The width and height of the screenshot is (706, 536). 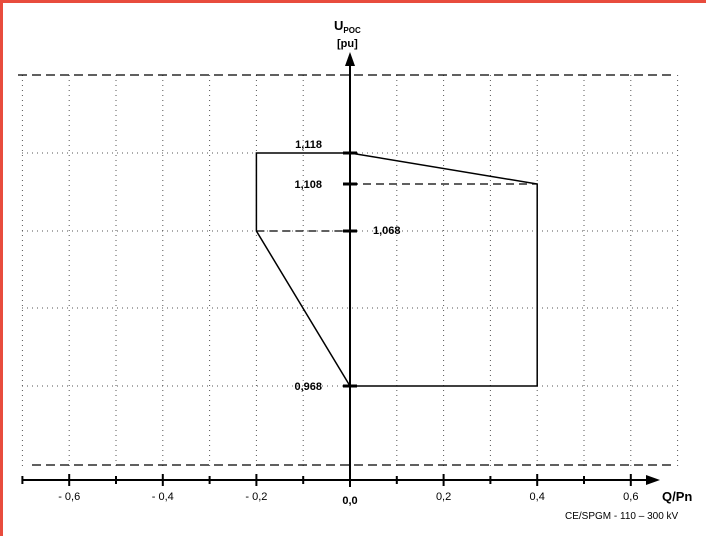 I want to click on x-tick-label: - 0,4, so click(x=163, y=497).